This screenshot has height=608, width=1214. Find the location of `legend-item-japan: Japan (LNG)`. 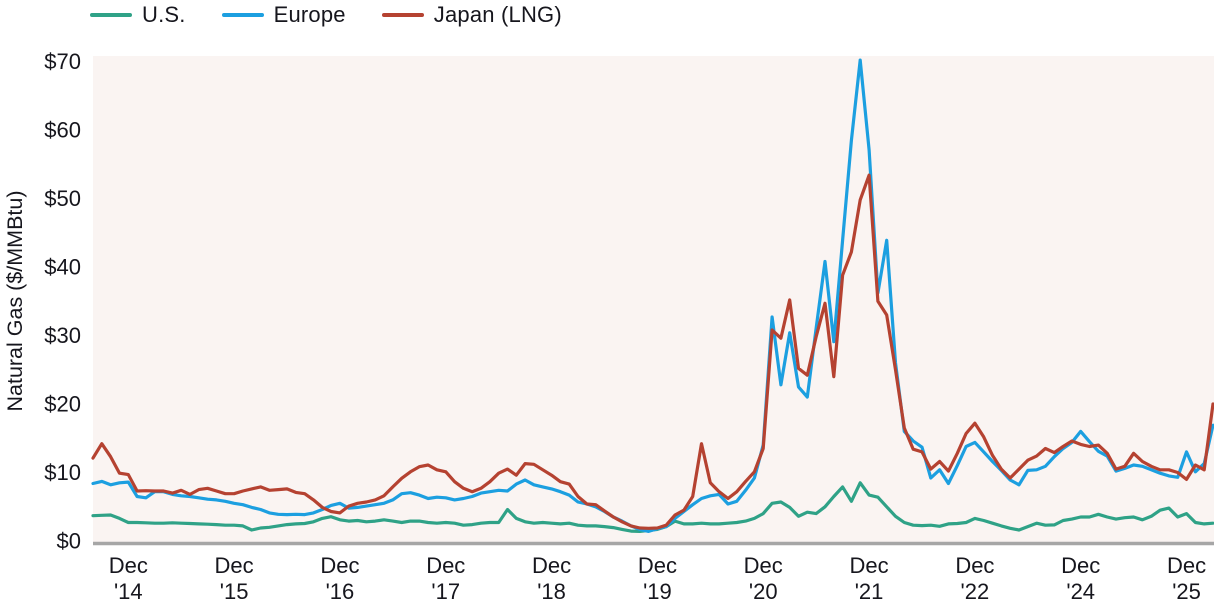

legend-item-japan: Japan (LNG) is located at coordinates (471, 15).